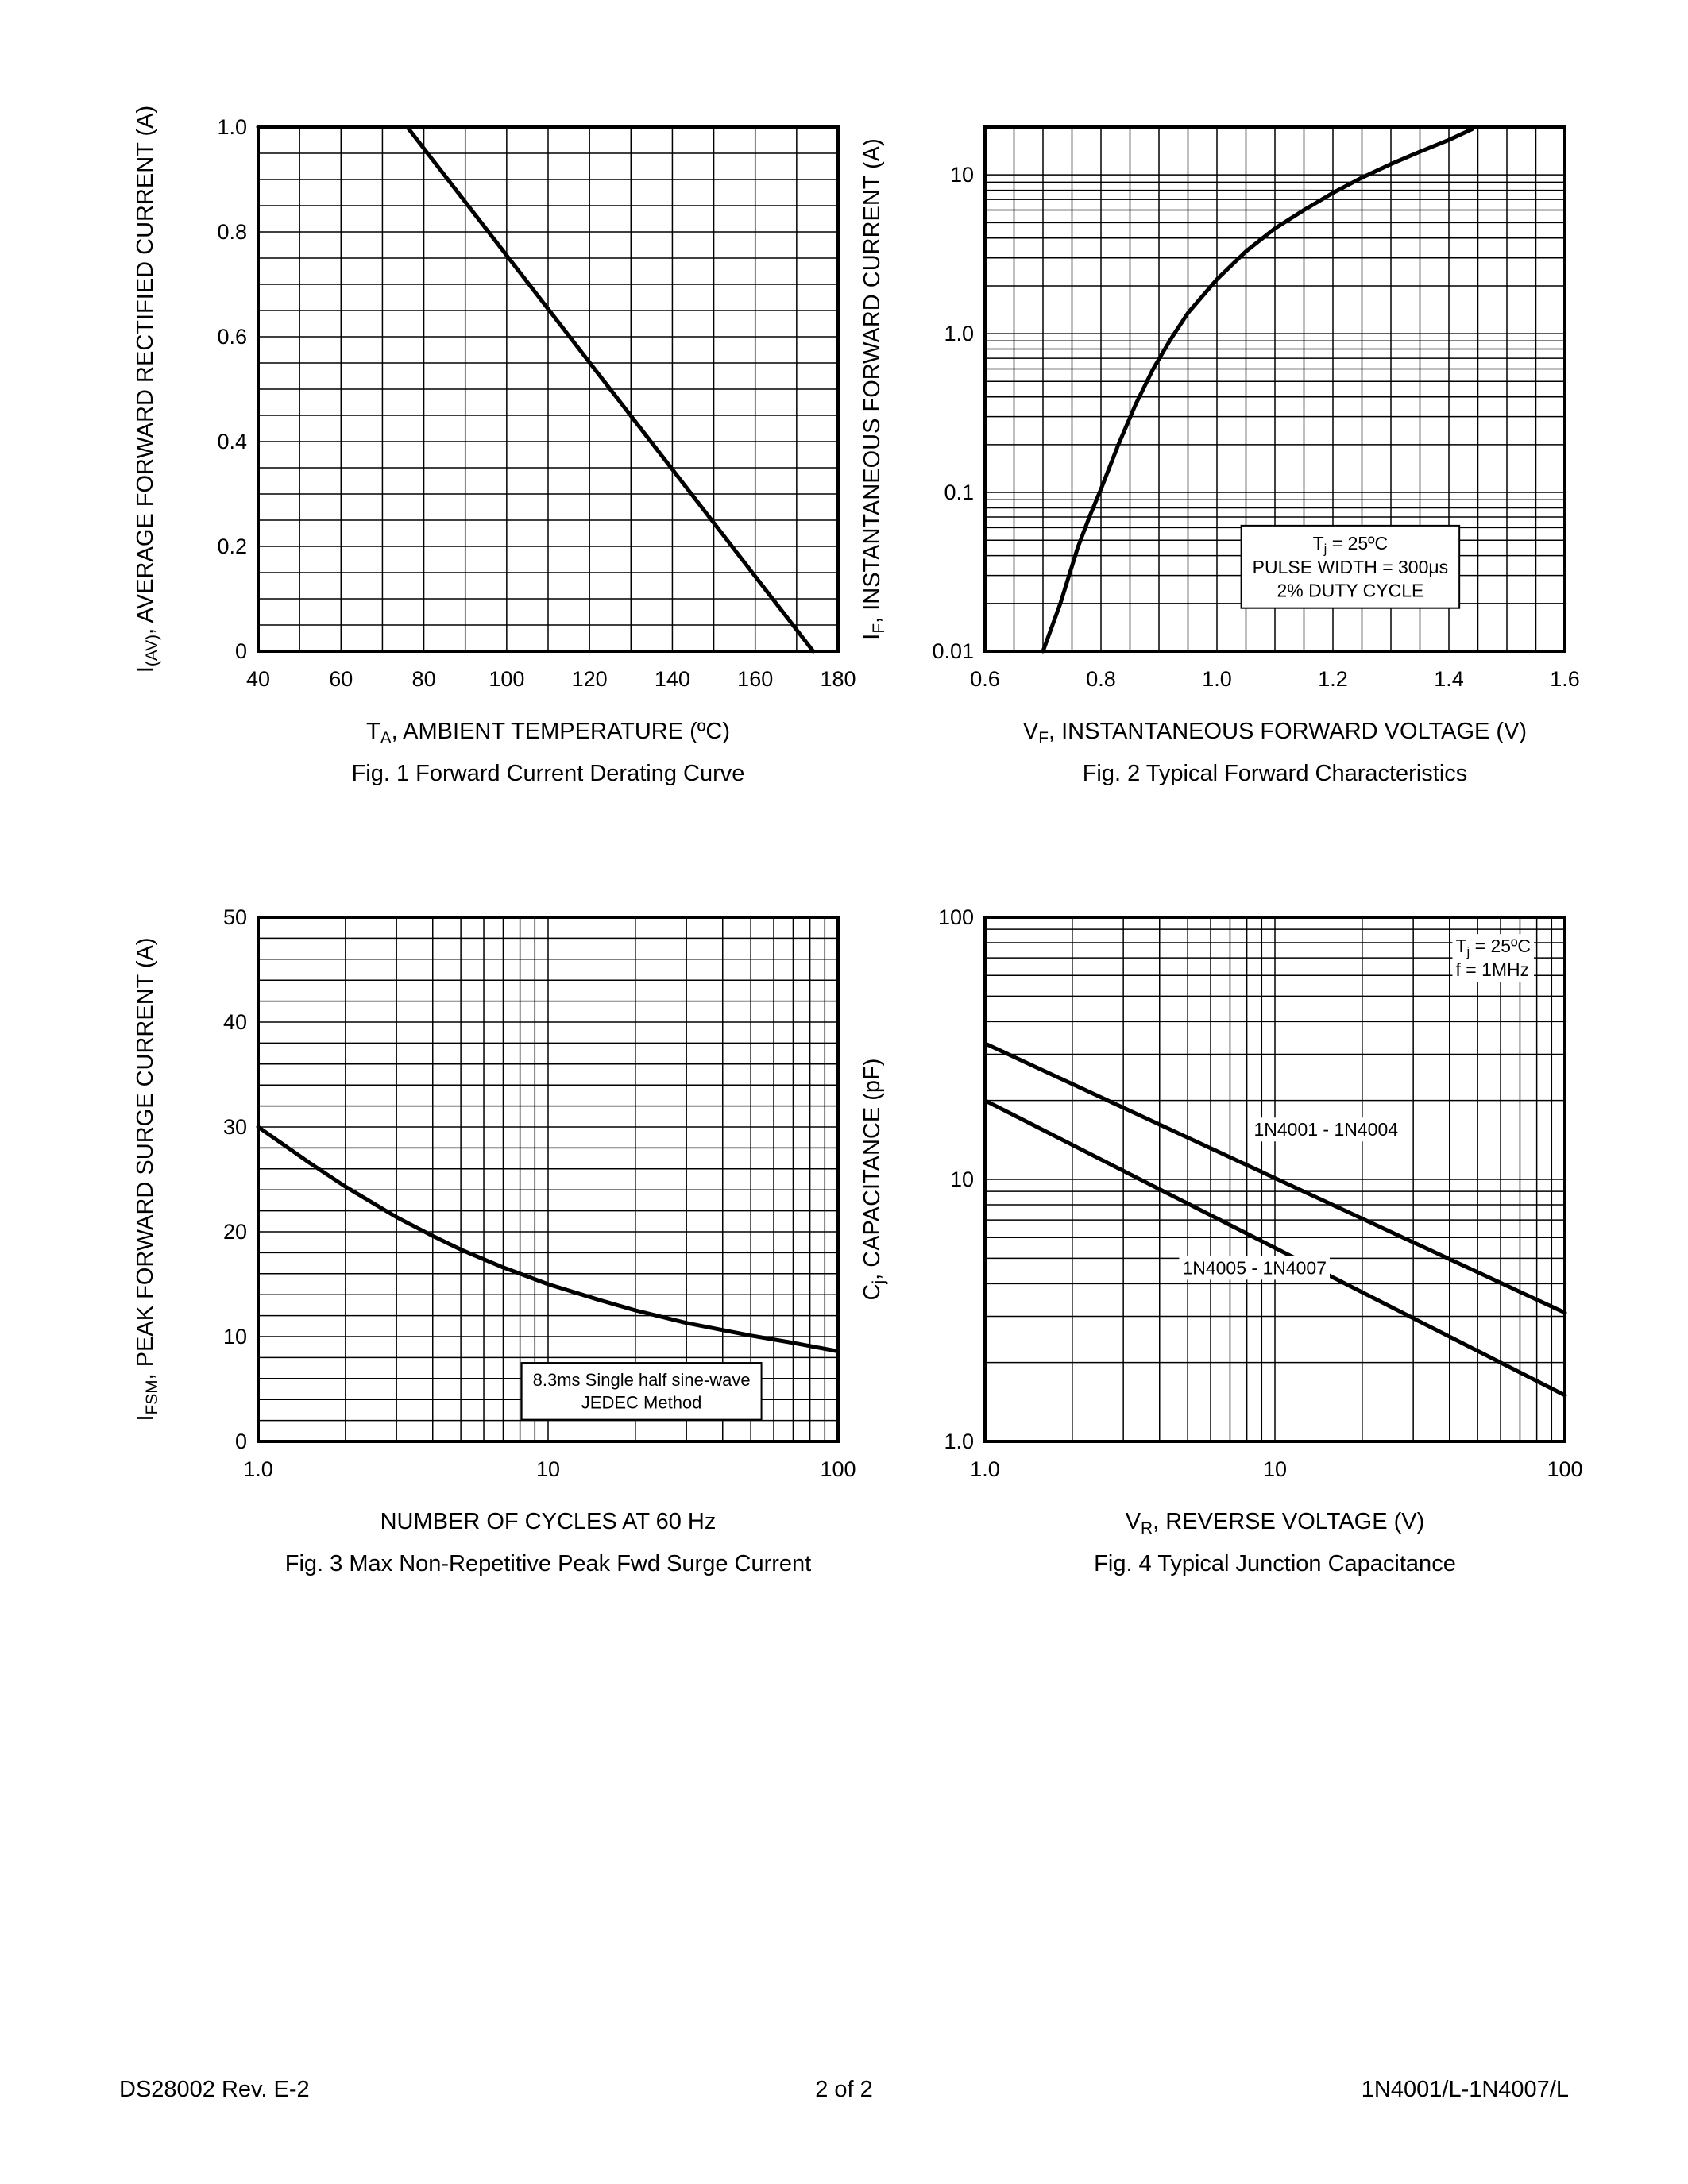  What do you see at coordinates (241, 1441) in the screenshot?
I see `fig3-y-tick: 0` at bounding box center [241, 1441].